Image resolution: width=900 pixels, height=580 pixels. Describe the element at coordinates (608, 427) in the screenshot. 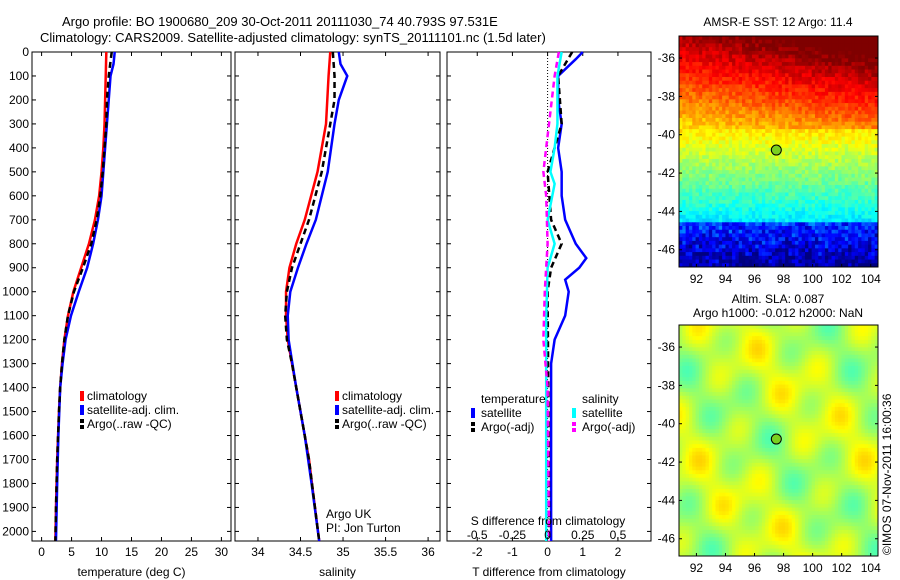

I see `legend-label: Argo(-adj)` at that location.